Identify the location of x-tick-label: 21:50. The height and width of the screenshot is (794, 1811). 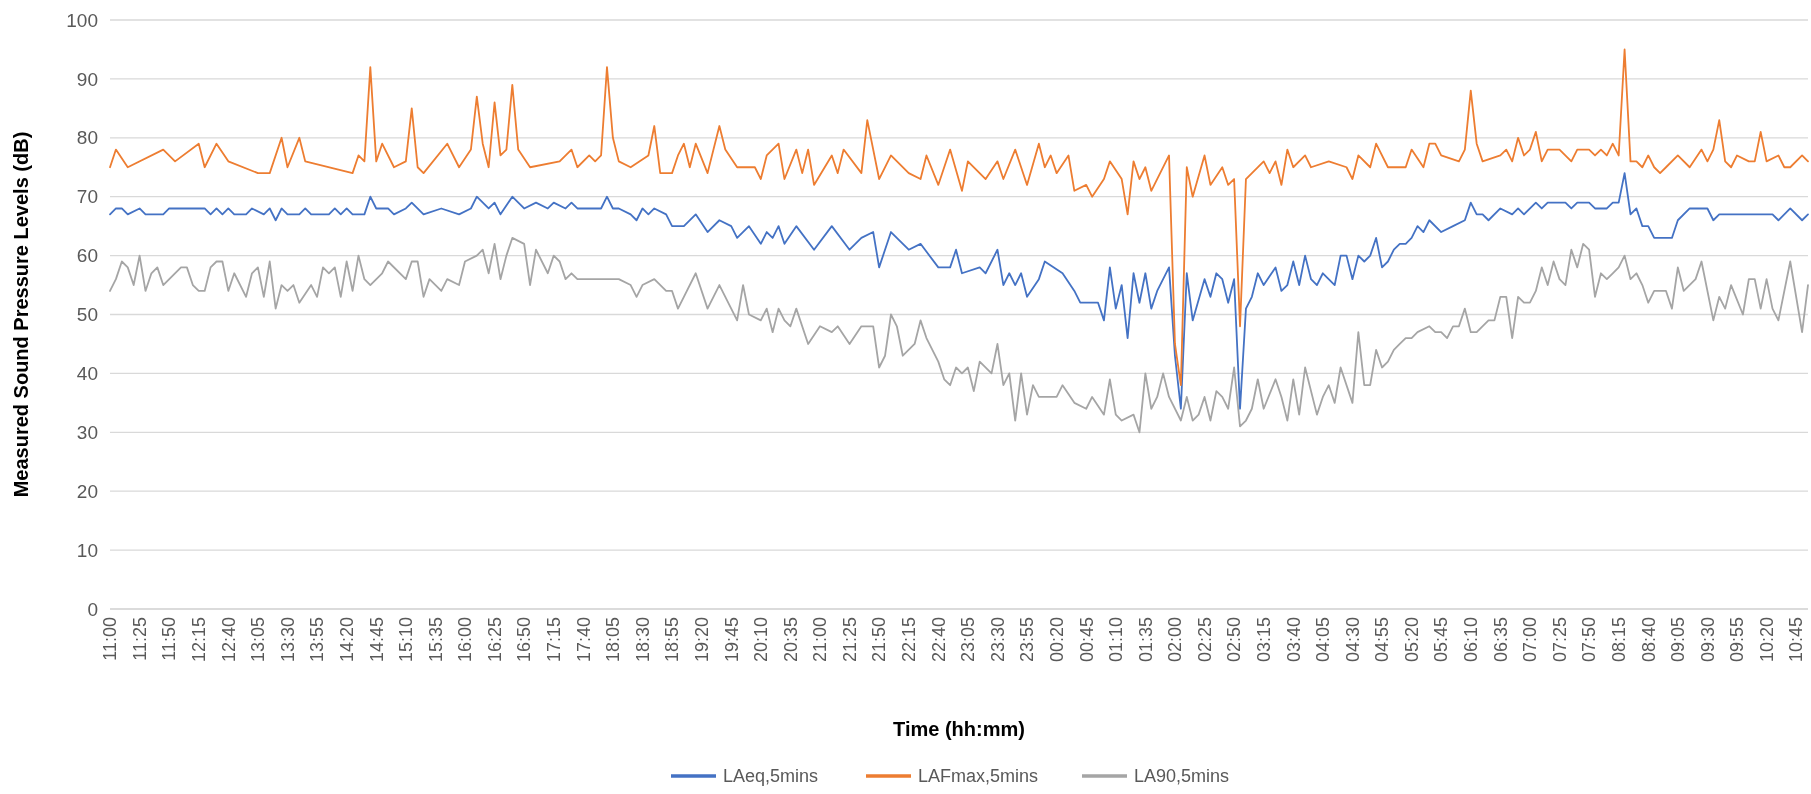
(879, 640).